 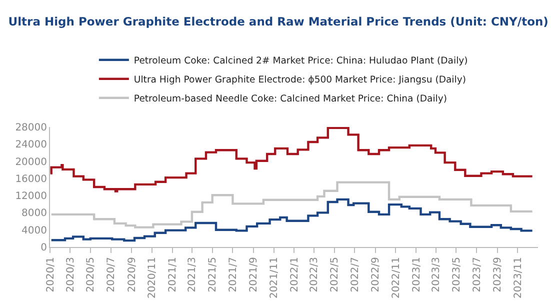 I want to click on x-tick-label: 2022/9, so click(x=376, y=274).